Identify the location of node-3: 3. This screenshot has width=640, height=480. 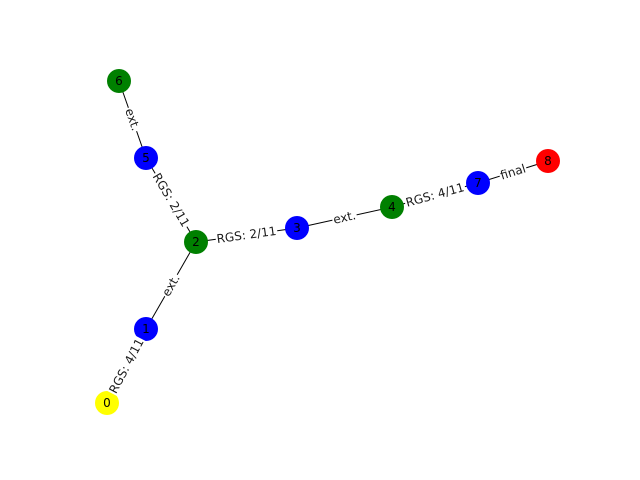
(297, 228).